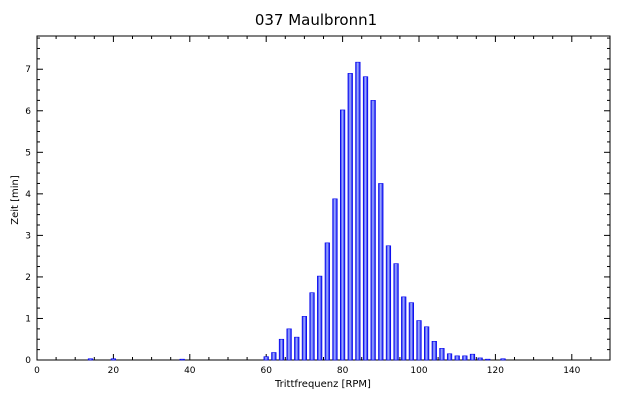 The width and height of the screenshot is (620, 400). What do you see at coordinates (37, 371) in the screenshot?
I see `x-tick-label: 0` at bounding box center [37, 371].